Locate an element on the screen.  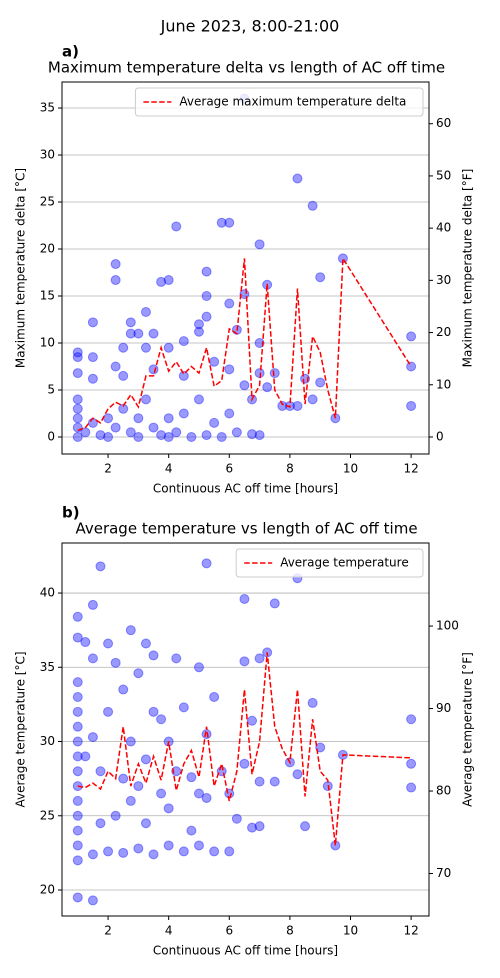
y-tick-label: 20 is located at coordinates (47, 249).